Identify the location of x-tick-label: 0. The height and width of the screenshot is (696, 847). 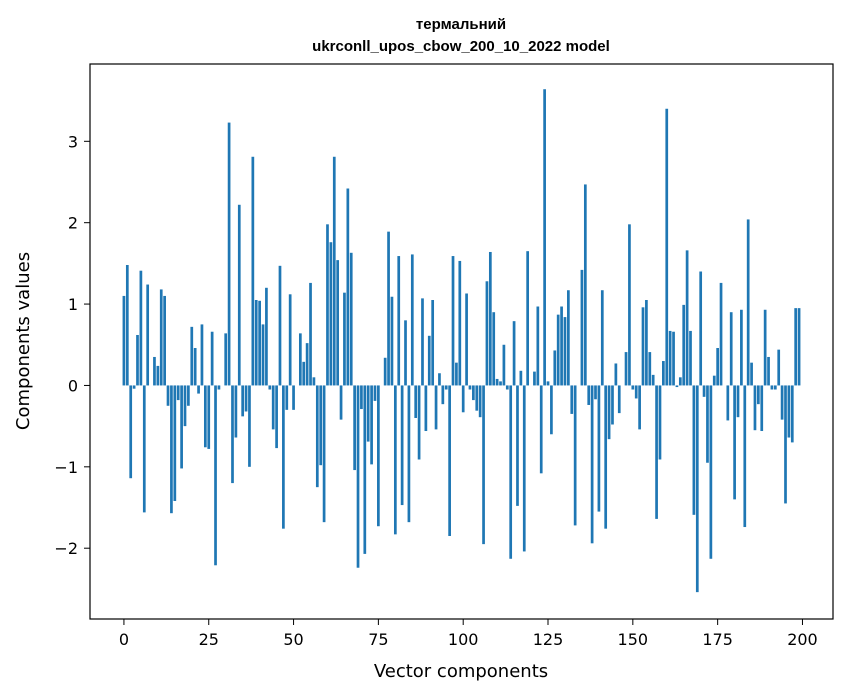
(124, 639).